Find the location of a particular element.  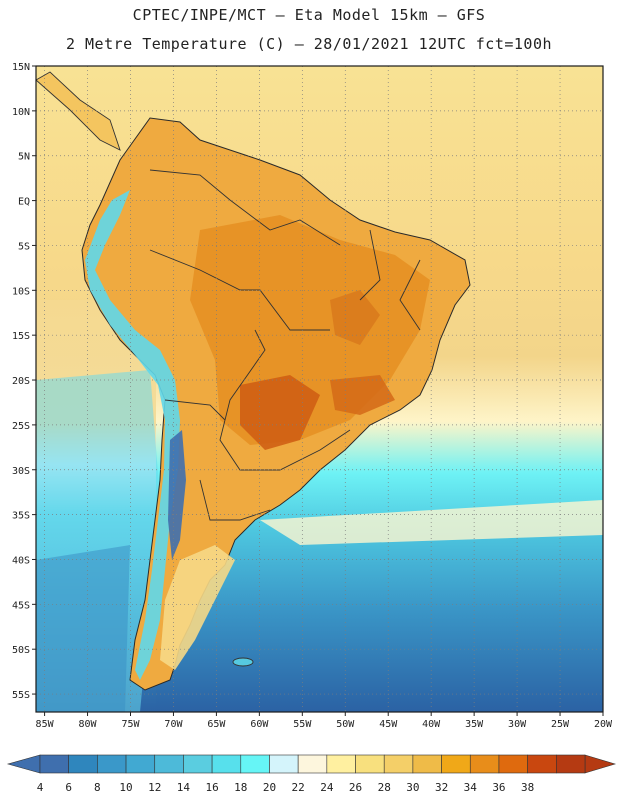

lat-label-55s: 55S is located at coordinates (21, 695).